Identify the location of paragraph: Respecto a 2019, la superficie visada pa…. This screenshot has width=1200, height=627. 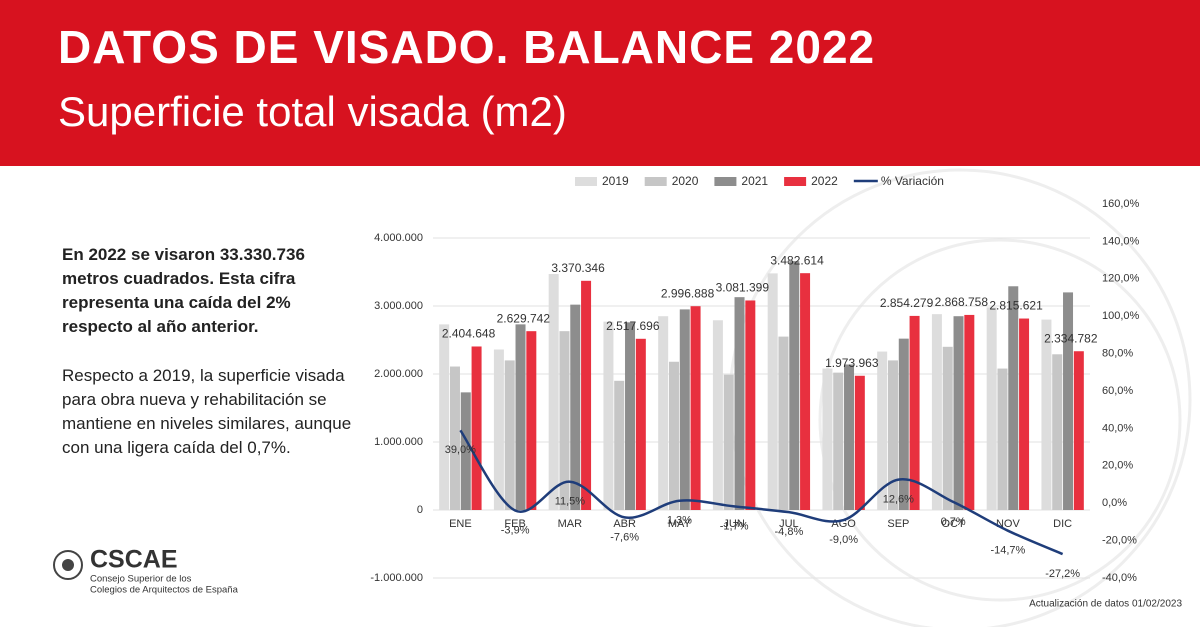
(207, 411).